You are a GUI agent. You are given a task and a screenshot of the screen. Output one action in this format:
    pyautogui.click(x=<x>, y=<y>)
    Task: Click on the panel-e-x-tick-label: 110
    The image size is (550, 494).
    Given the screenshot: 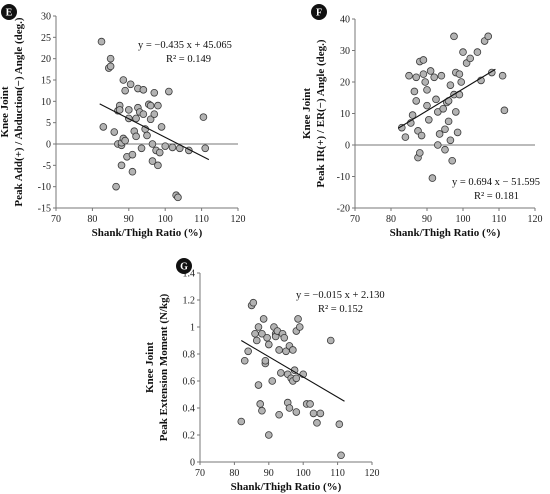 What is the action you would take?
    pyautogui.click(x=201, y=219)
    